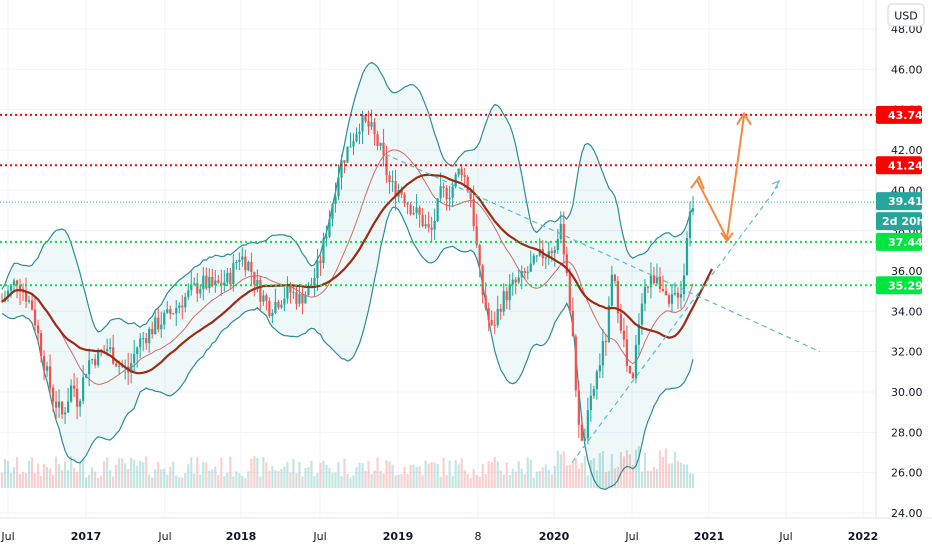  What do you see at coordinates (899, 201) in the screenshot?
I see `last-price-badge` at bounding box center [899, 201].